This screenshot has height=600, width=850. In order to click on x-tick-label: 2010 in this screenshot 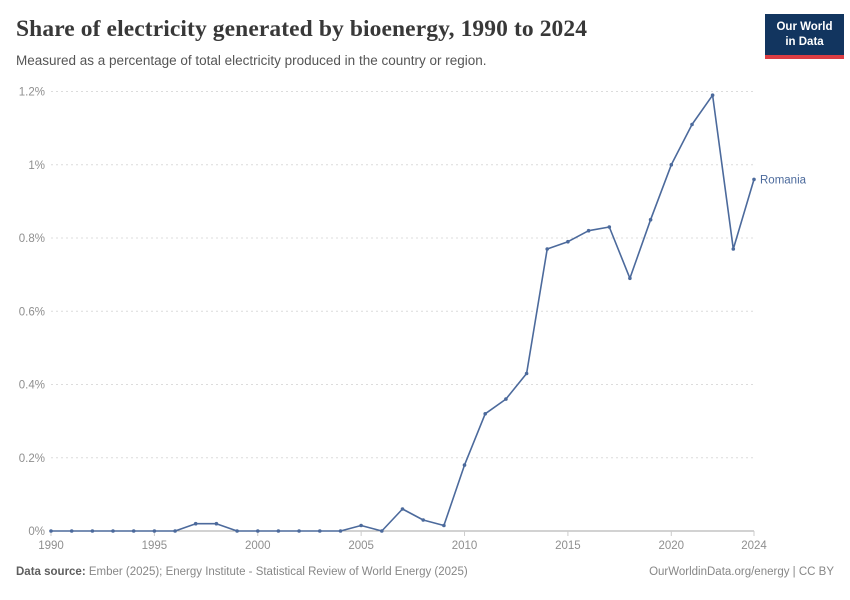, I will do `click(465, 546)`.